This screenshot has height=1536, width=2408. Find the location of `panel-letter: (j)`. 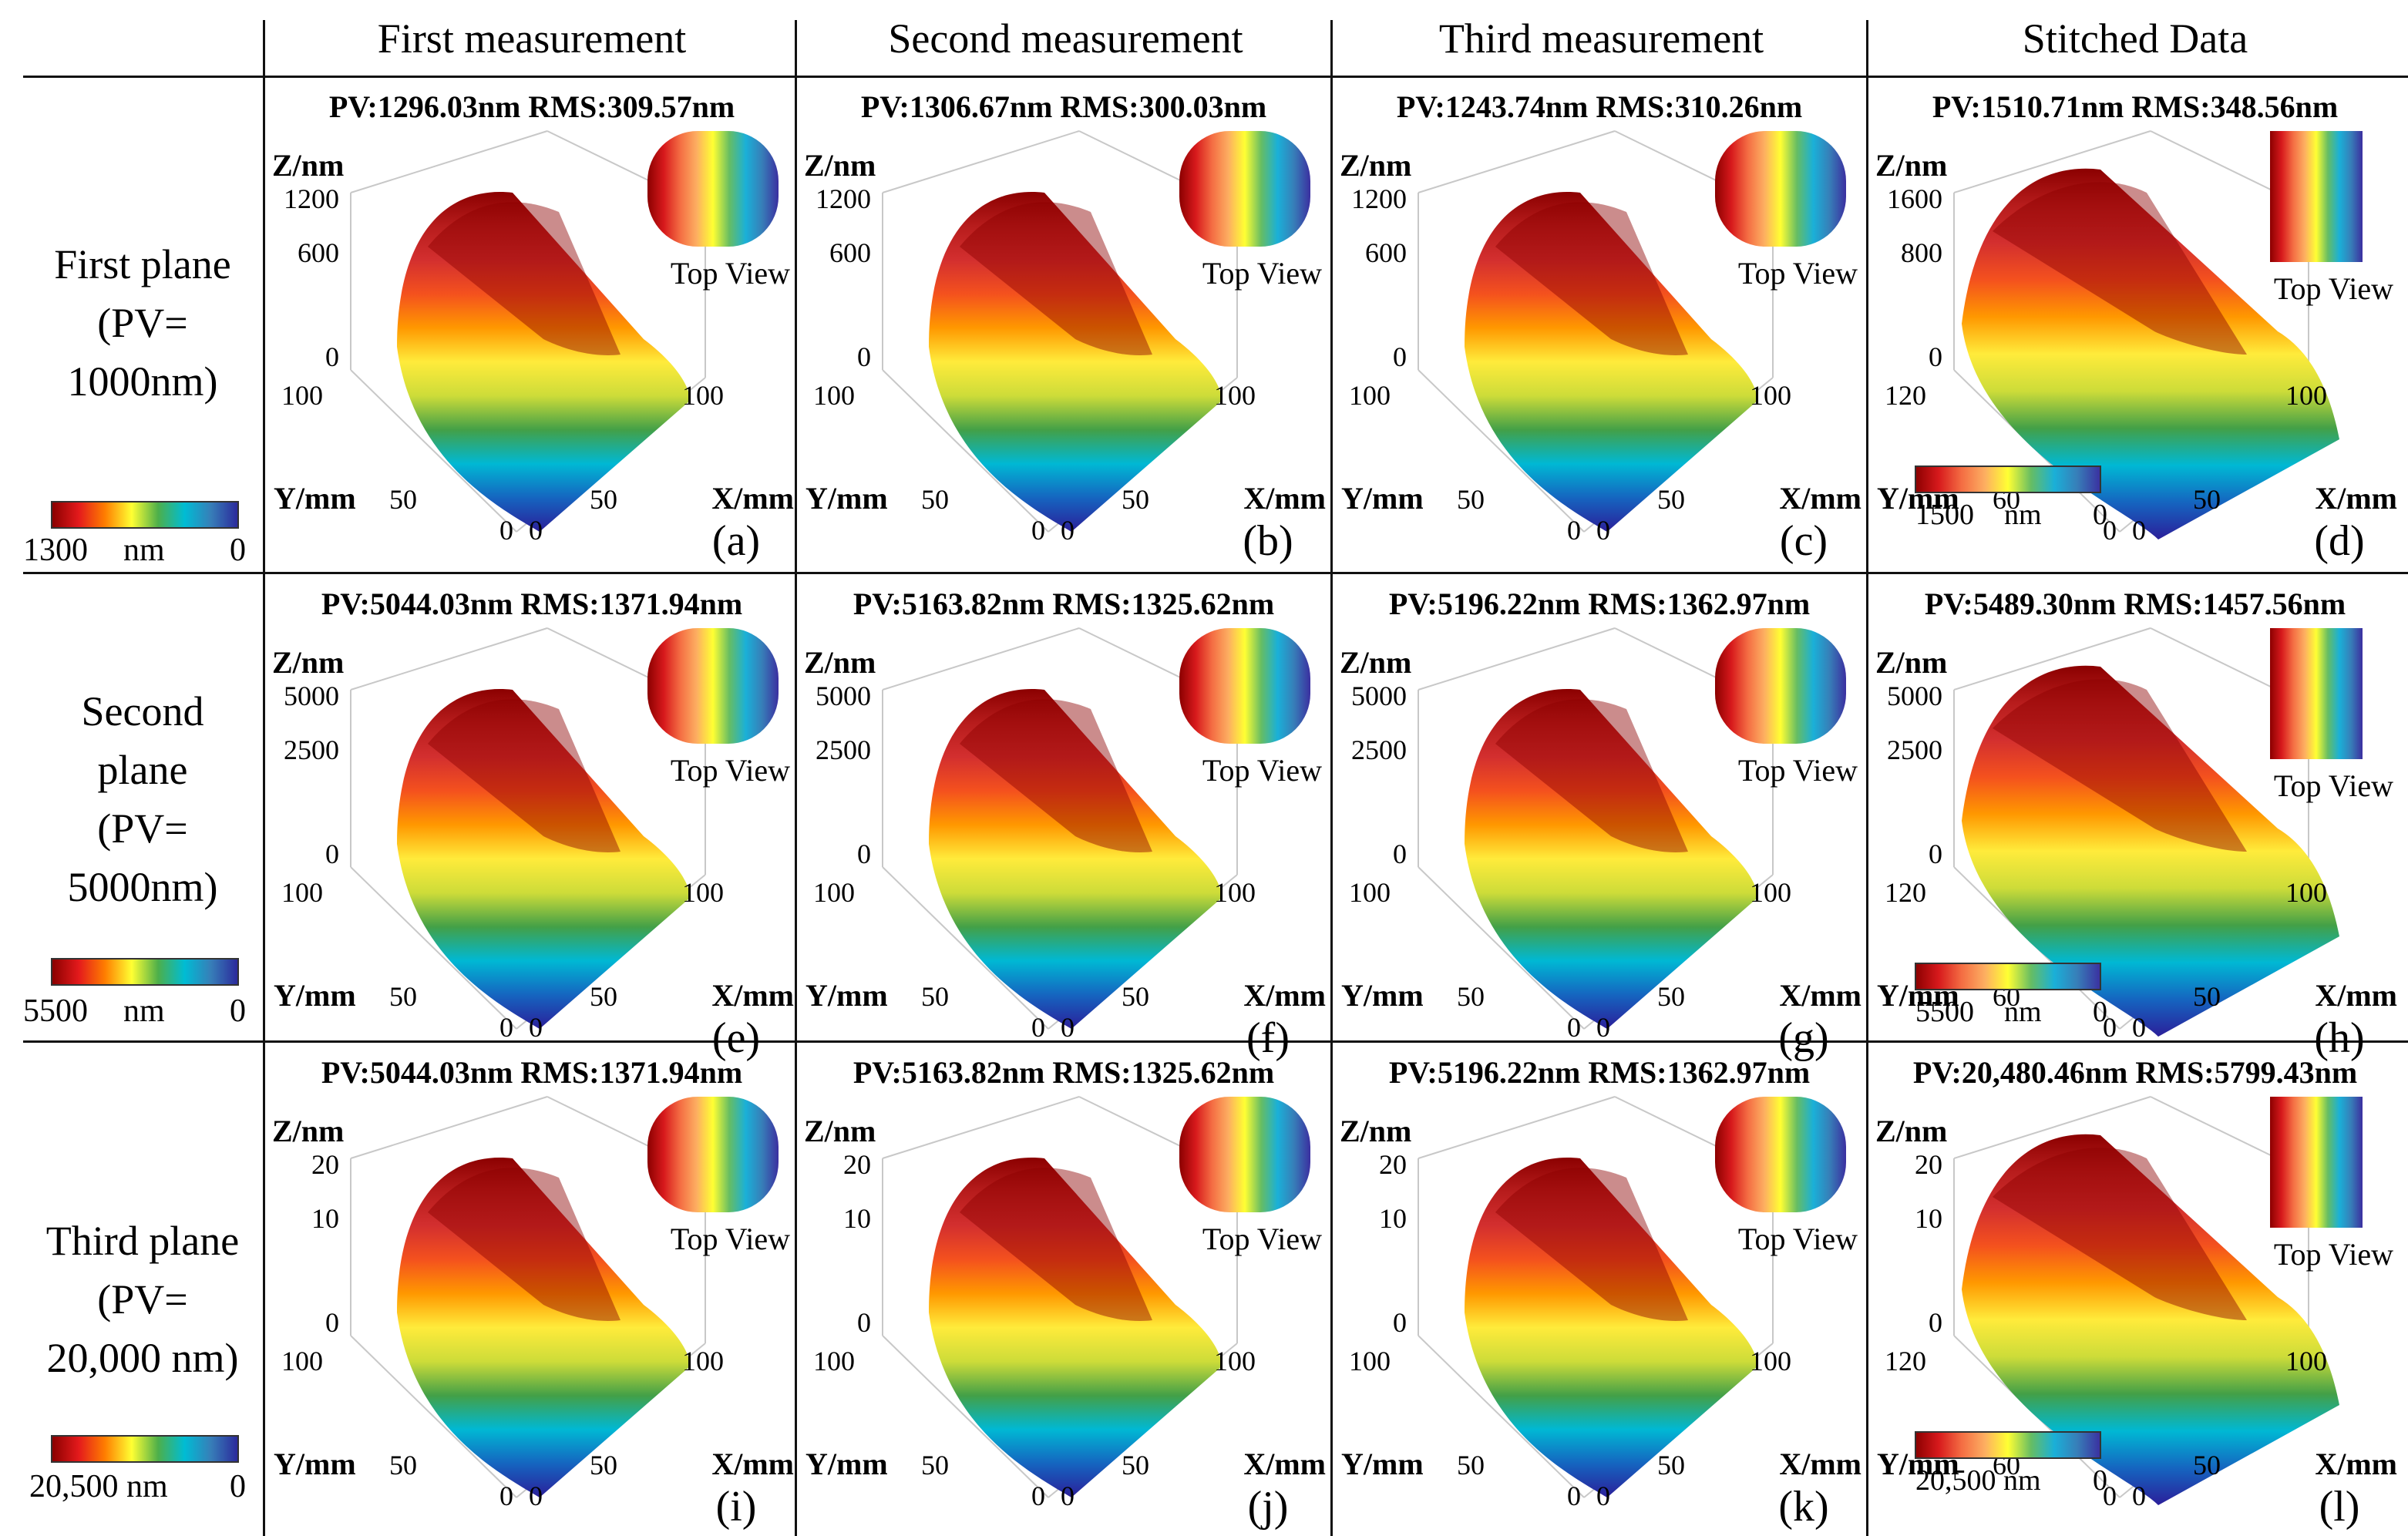

panel-letter: (j) is located at coordinates (1268, 1507).